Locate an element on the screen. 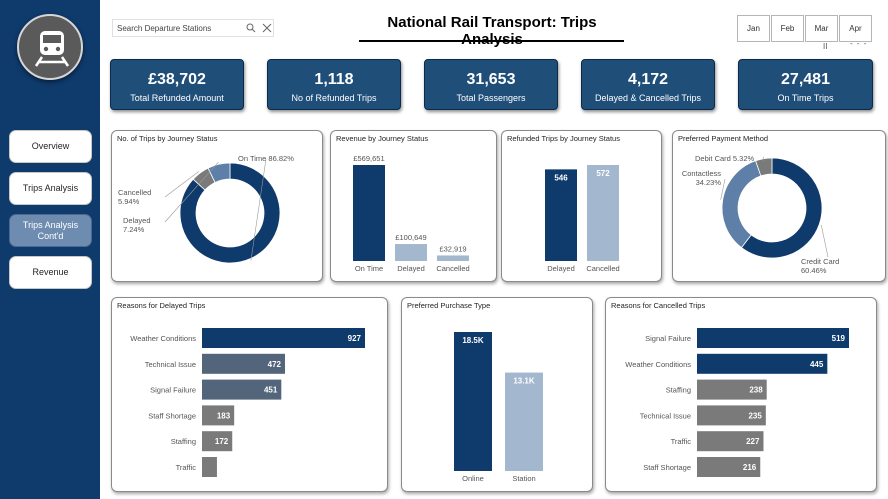 The width and height of the screenshot is (888, 499). bar-on-time is located at coordinates (369, 213).